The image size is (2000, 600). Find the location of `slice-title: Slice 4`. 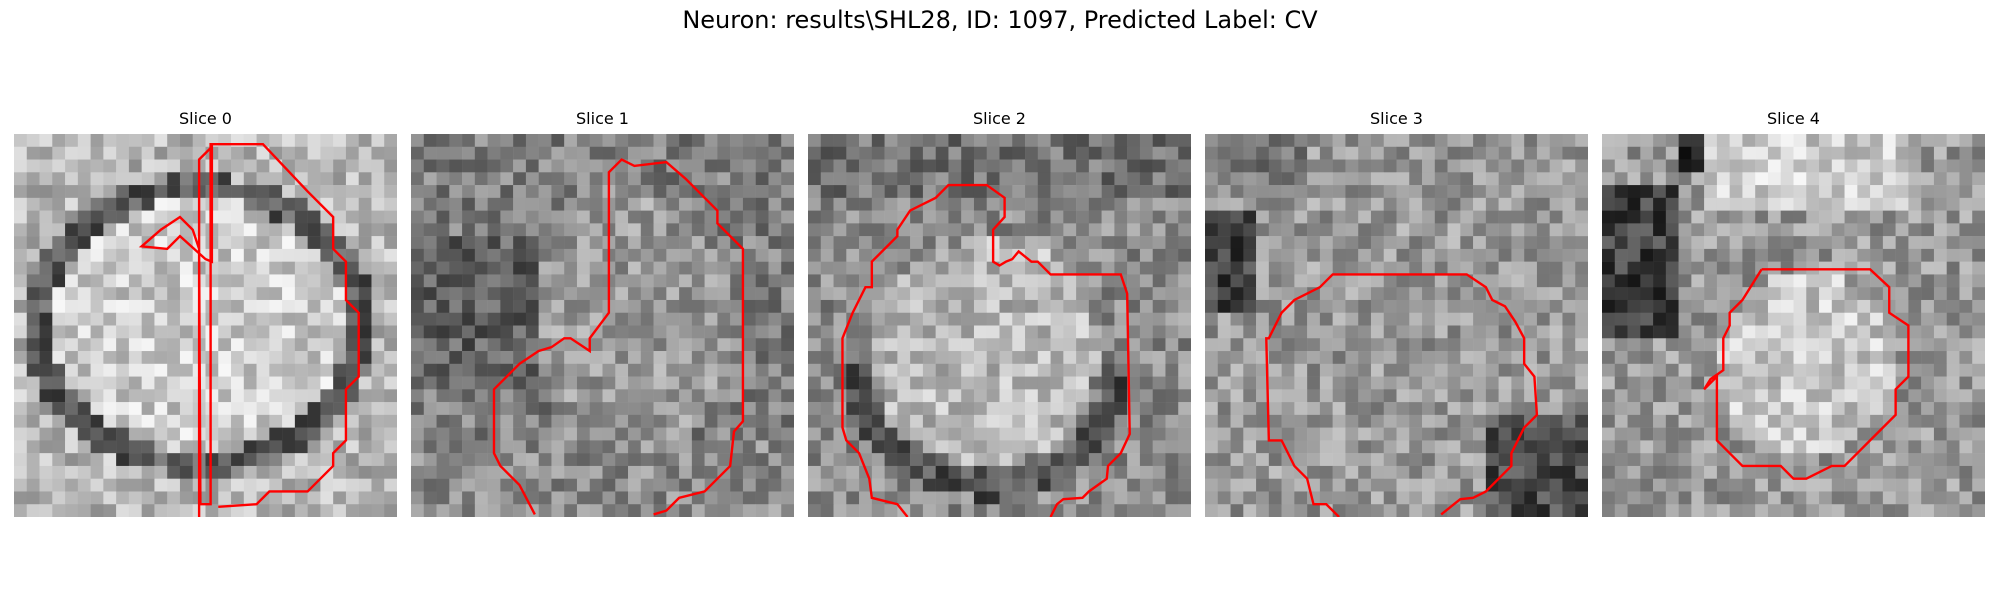

slice-title: Slice 4 is located at coordinates (1793, 119).